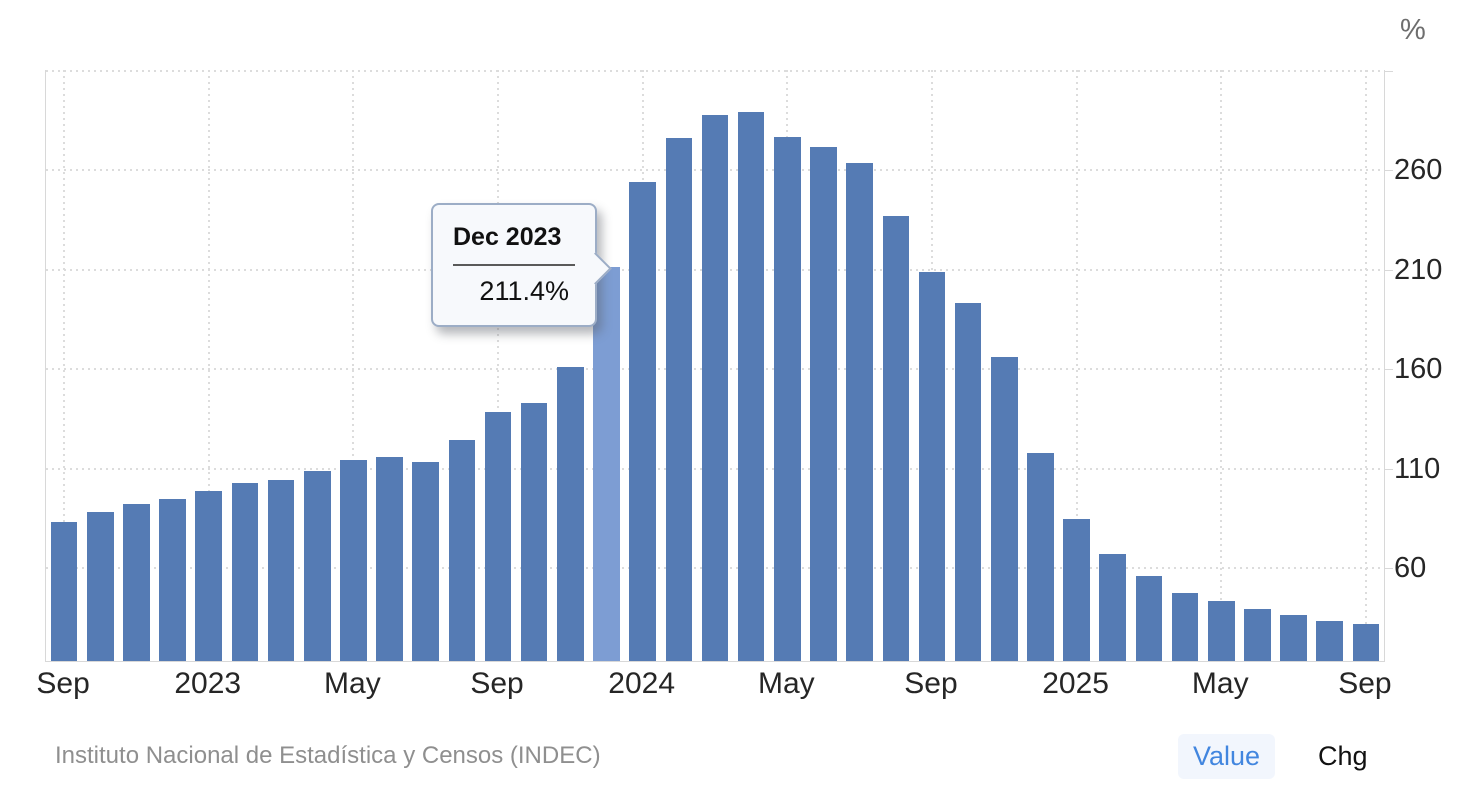 The height and width of the screenshot is (804, 1464). I want to click on y-tick-label: 160, so click(1418, 369).